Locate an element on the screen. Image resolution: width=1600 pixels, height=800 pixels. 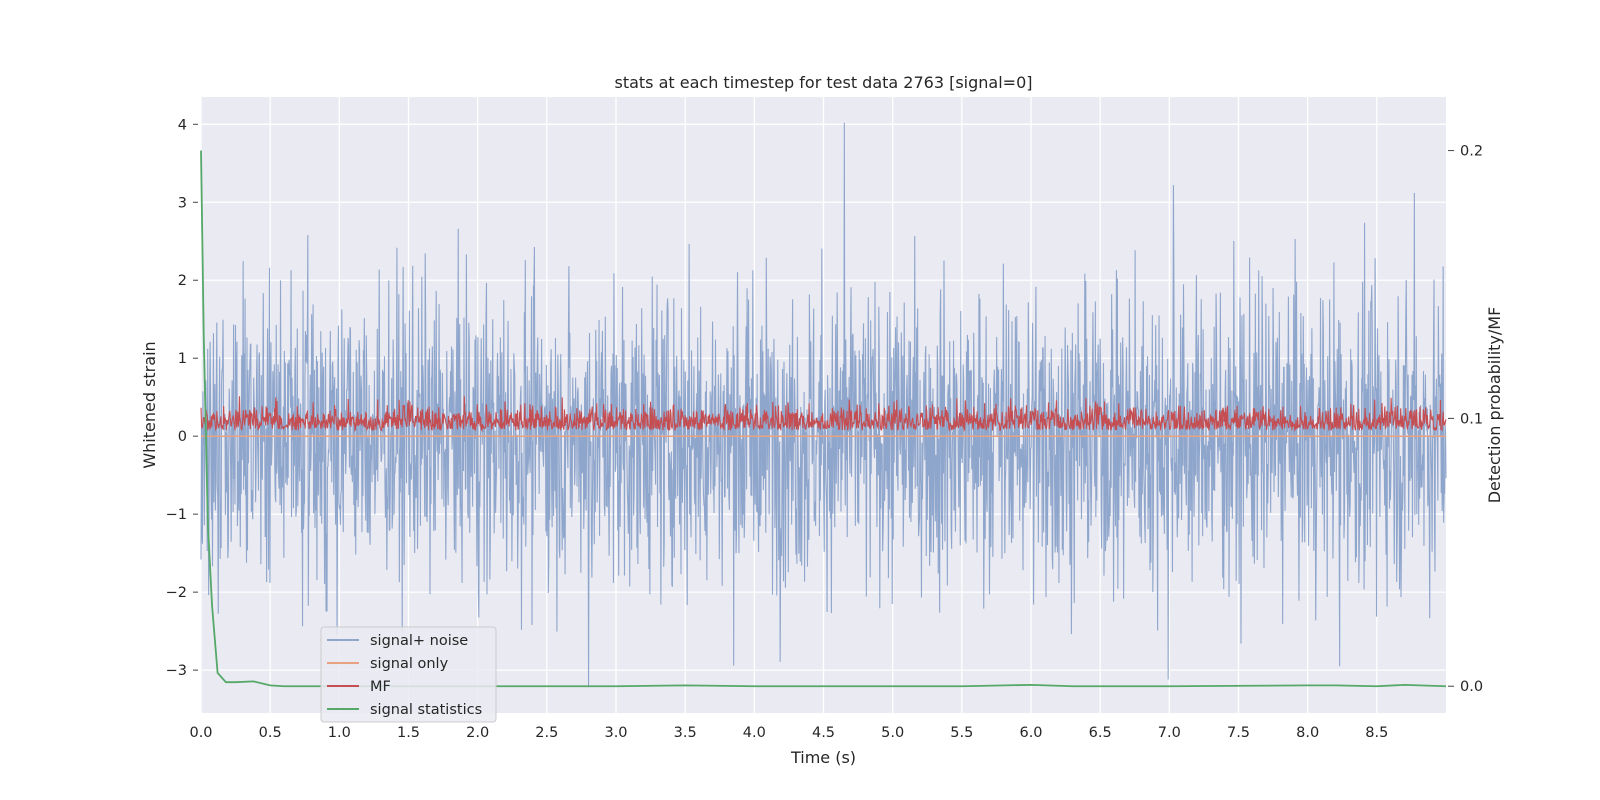
x-tick-label: 7.5 is located at coordinates (1238, 733).